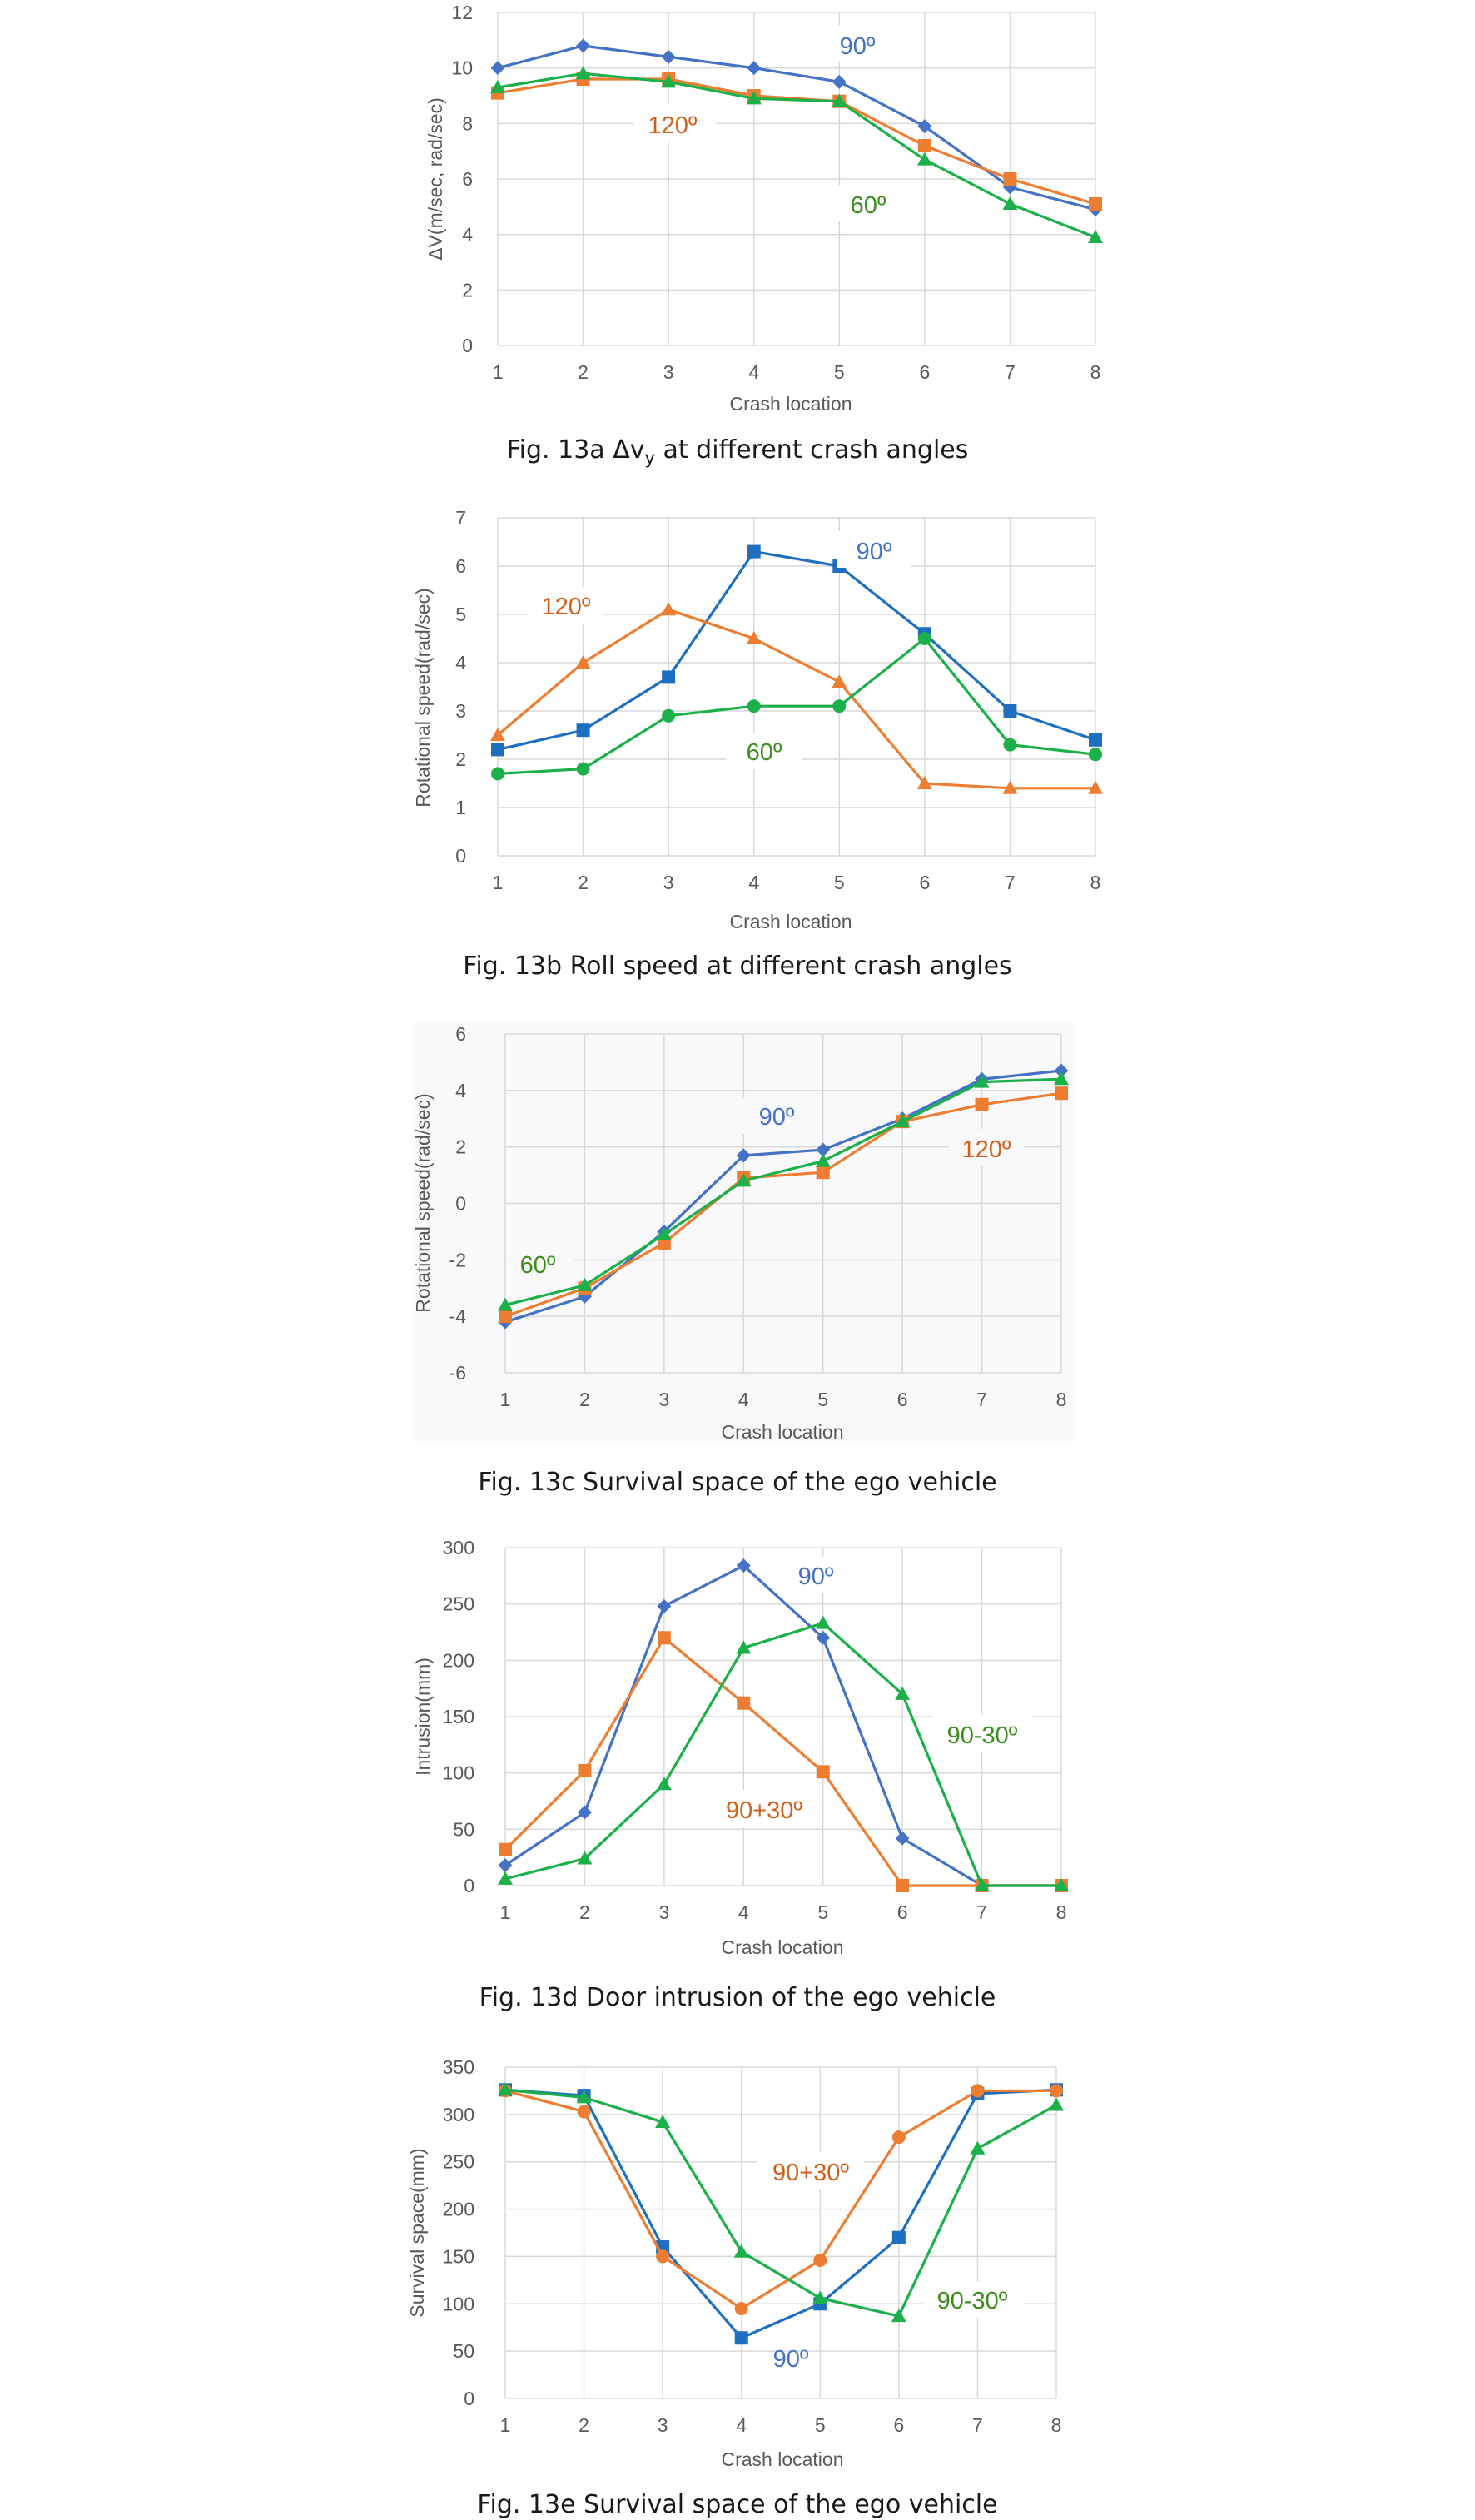  Describe the element at coordinates (458, 1716) in the screenshot. I see `y-ticks: 0 50 100 150 200 250 300` at that location.